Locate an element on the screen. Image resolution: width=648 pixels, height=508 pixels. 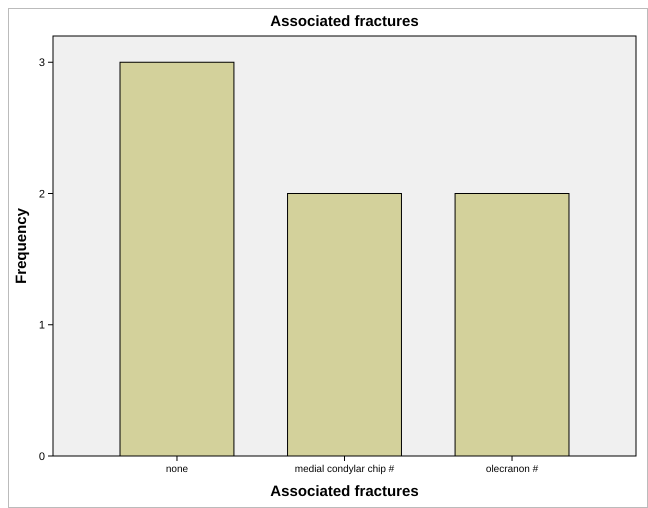
y-tick-label: 2 is located at coordinates (41, 194).